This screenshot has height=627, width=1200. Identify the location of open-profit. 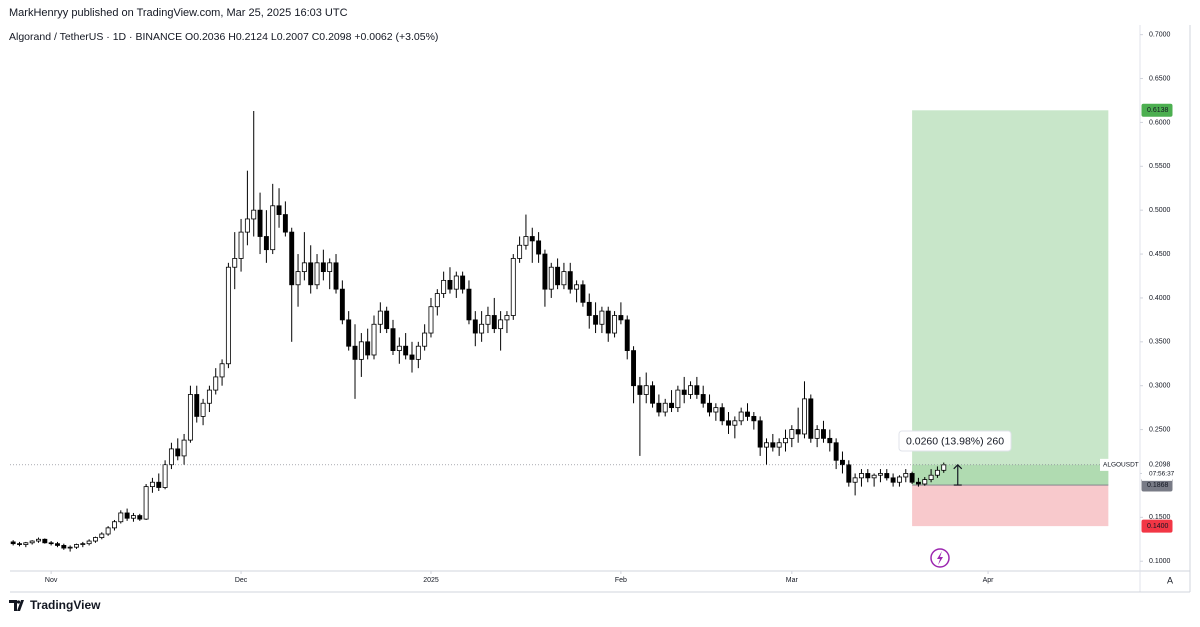
(1010, 475).